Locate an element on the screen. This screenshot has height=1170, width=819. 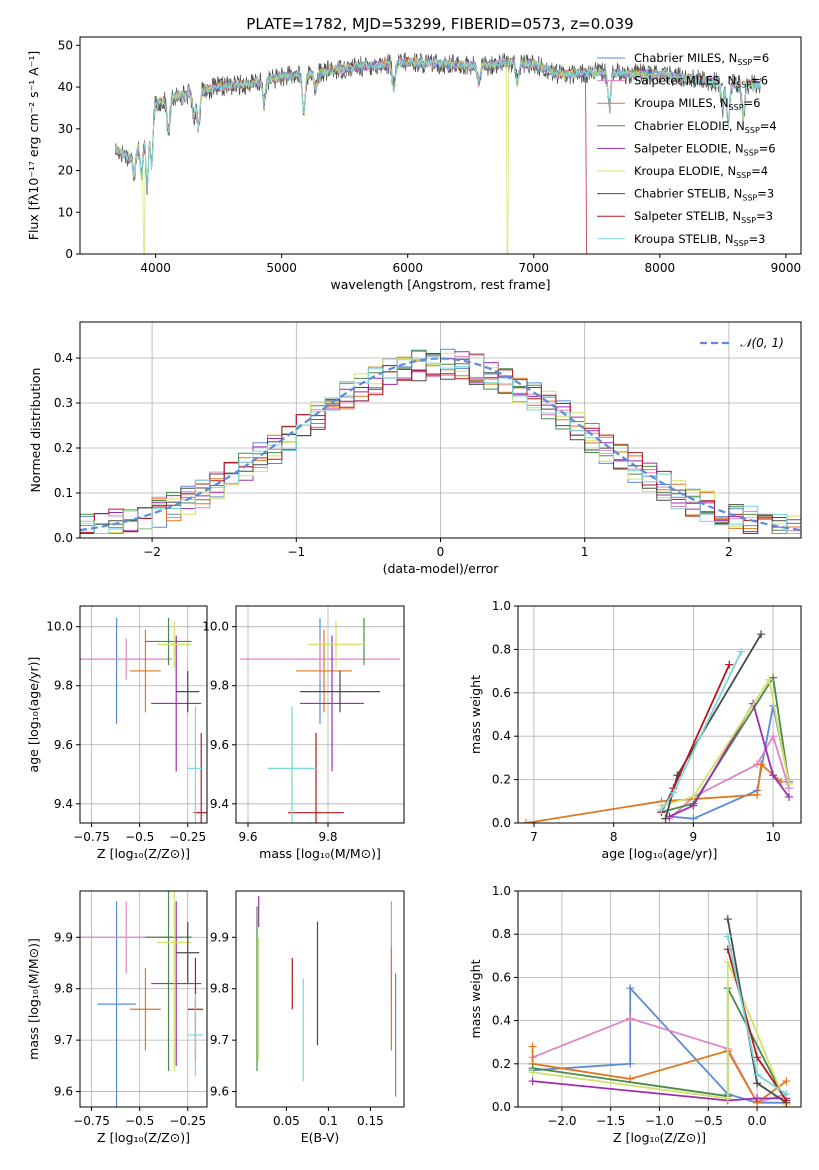
y-axis-label: Normed distribution is located at coordinates (35, 430).